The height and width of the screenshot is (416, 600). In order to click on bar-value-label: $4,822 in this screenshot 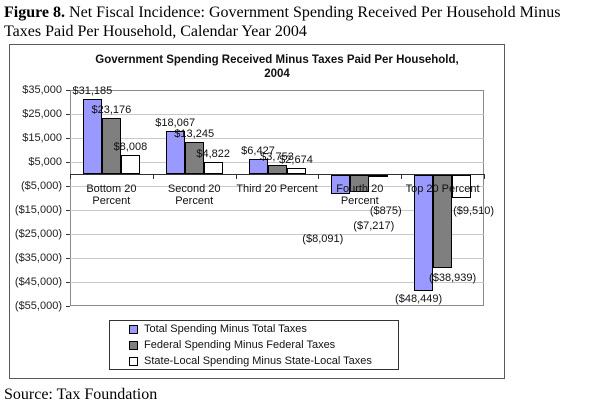, I will do `click(213, 154)`.